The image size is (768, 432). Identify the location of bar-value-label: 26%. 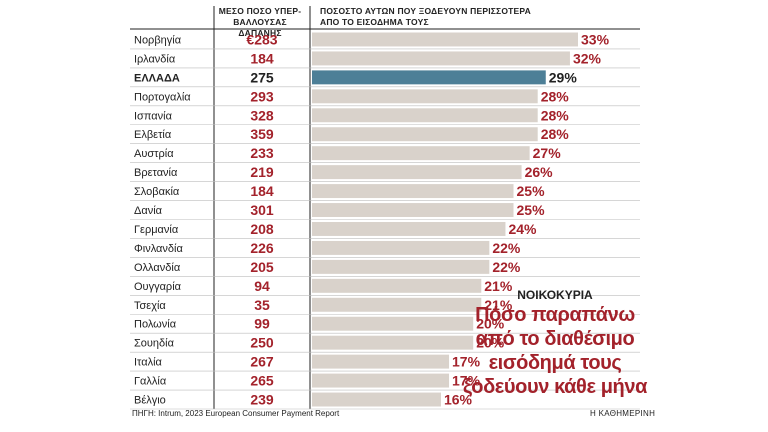
(539, 172).